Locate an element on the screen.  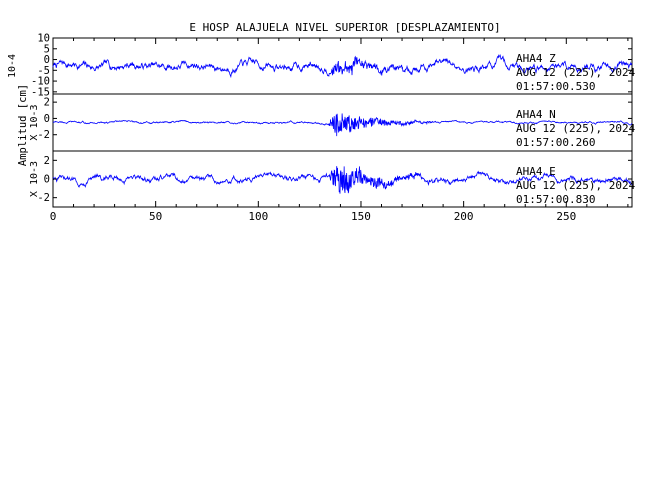
series-line-z is located at coordinates (342, 66).